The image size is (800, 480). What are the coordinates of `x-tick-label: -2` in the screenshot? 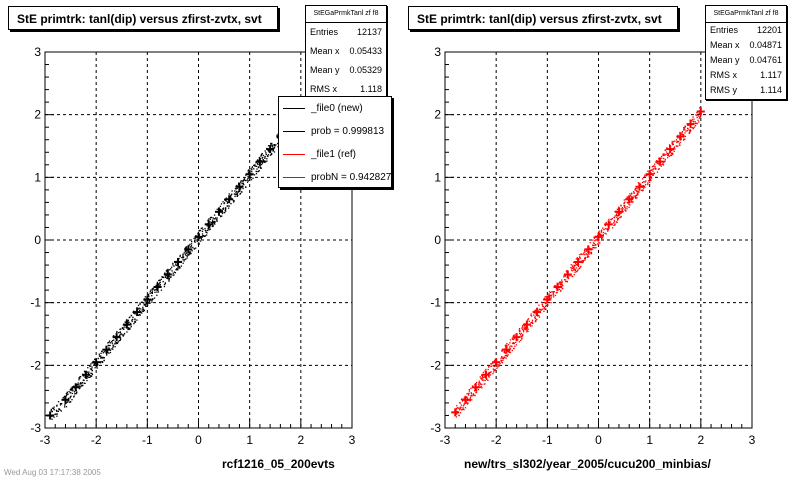 It's located at (96, 440).